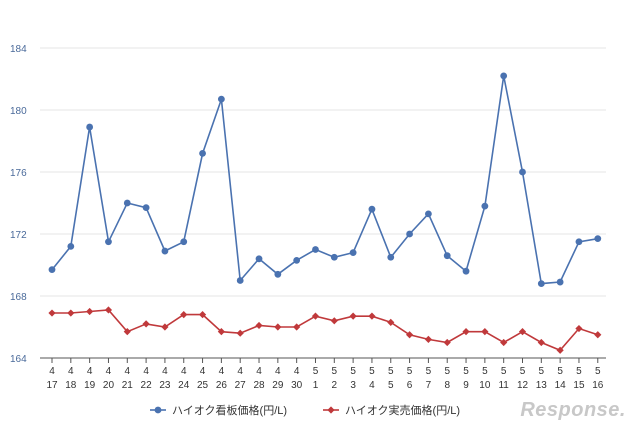  Describe the element at coordinates (353, 385) in the screenshot. I see `x-tick-label-day: 3` at that location.